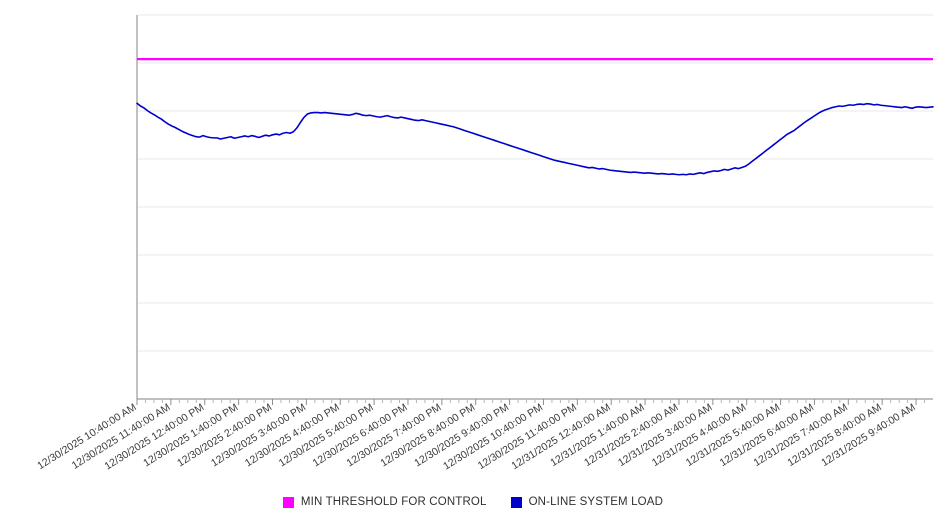 This screenshot has height=526, width=946. What do you see at coordinates (393, 502) in the screenshot?
I see `legend-label-min-threshold: MIN THRESHOLD FOR CONTROL` at bounding box center [393, 502].